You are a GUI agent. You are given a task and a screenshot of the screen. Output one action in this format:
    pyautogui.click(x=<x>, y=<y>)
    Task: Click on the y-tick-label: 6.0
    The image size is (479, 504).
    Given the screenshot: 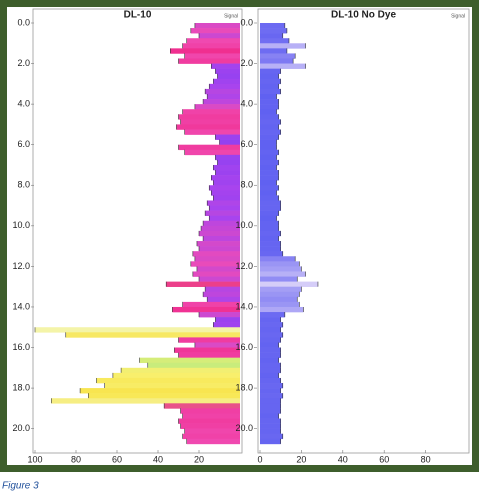 What is the action you would take?
    pyautogui.click(x=246, y=144)
    